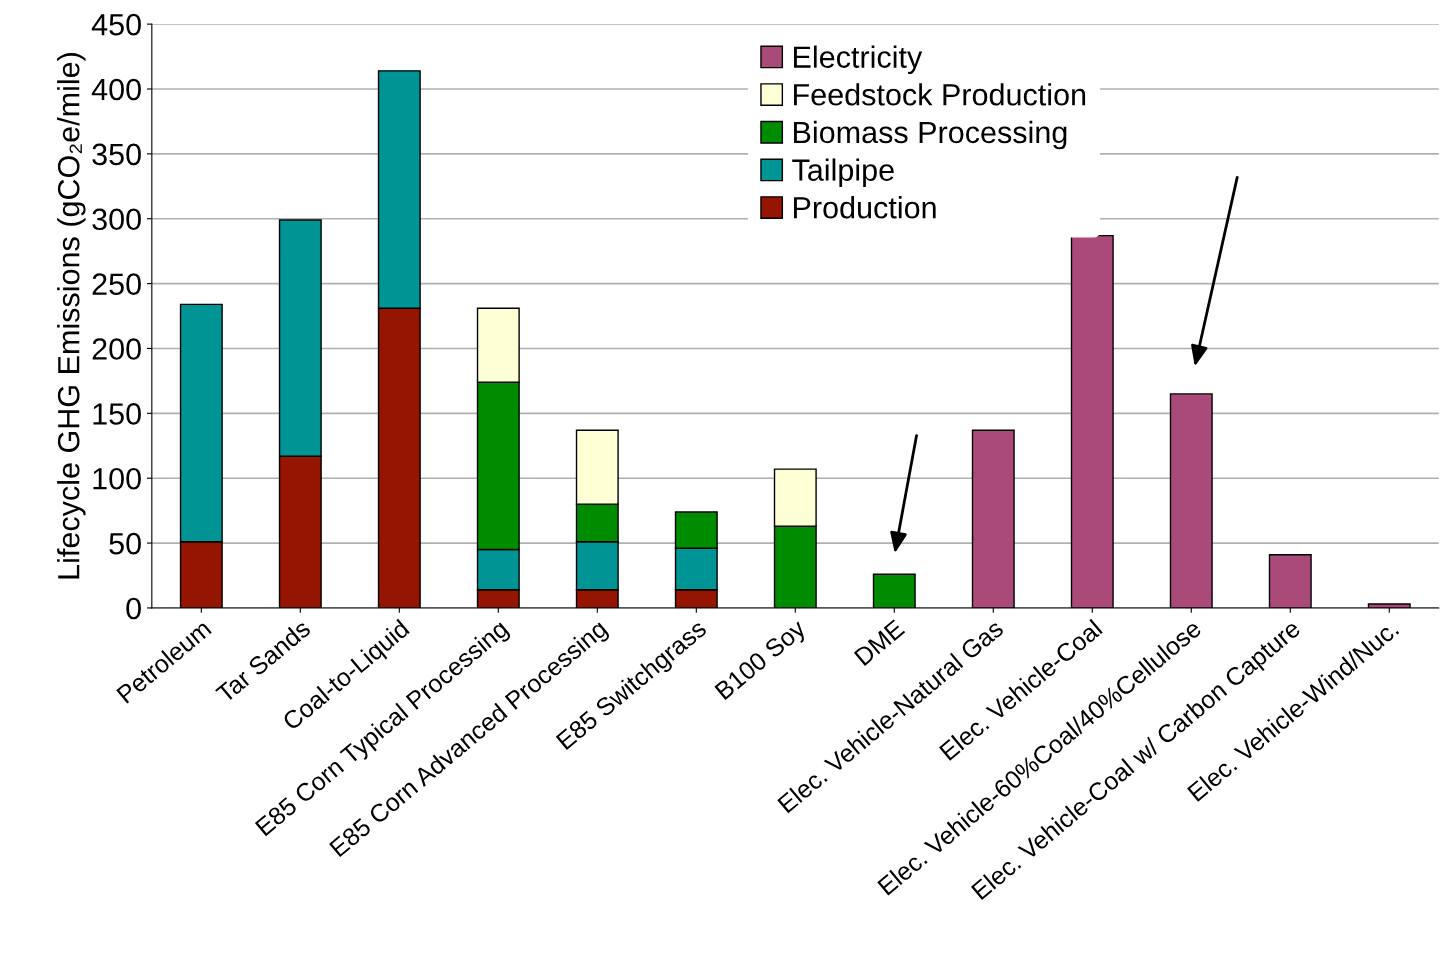 The image size is (1446, 965). Describe the element at coordinates (116, 89) in the screenshot. I see `y-tick-label: 400` at that location.